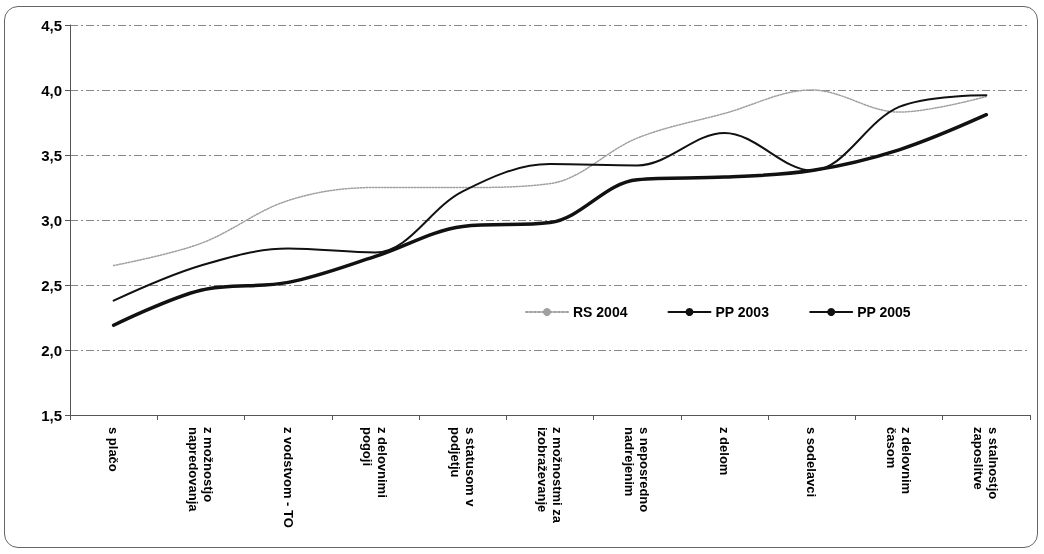  I want to click on x-tick-label: s neposredno nadrejenim, so click(637, 471).